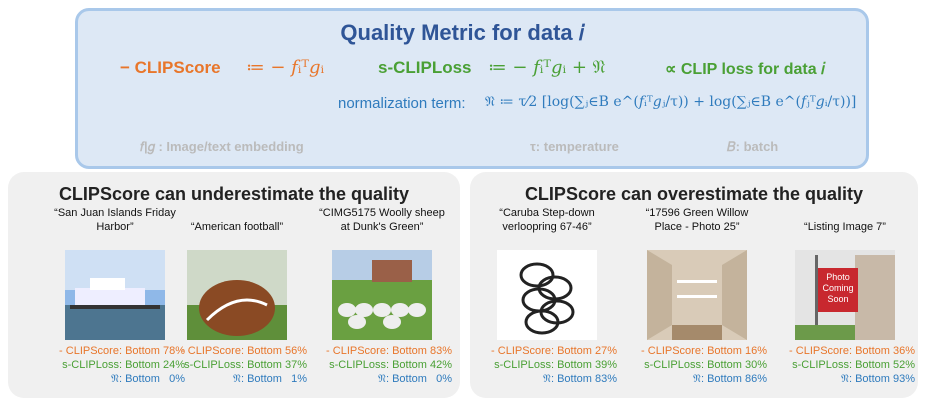  I want to click on metric-value: Bottom 30%, so click(737, 365).